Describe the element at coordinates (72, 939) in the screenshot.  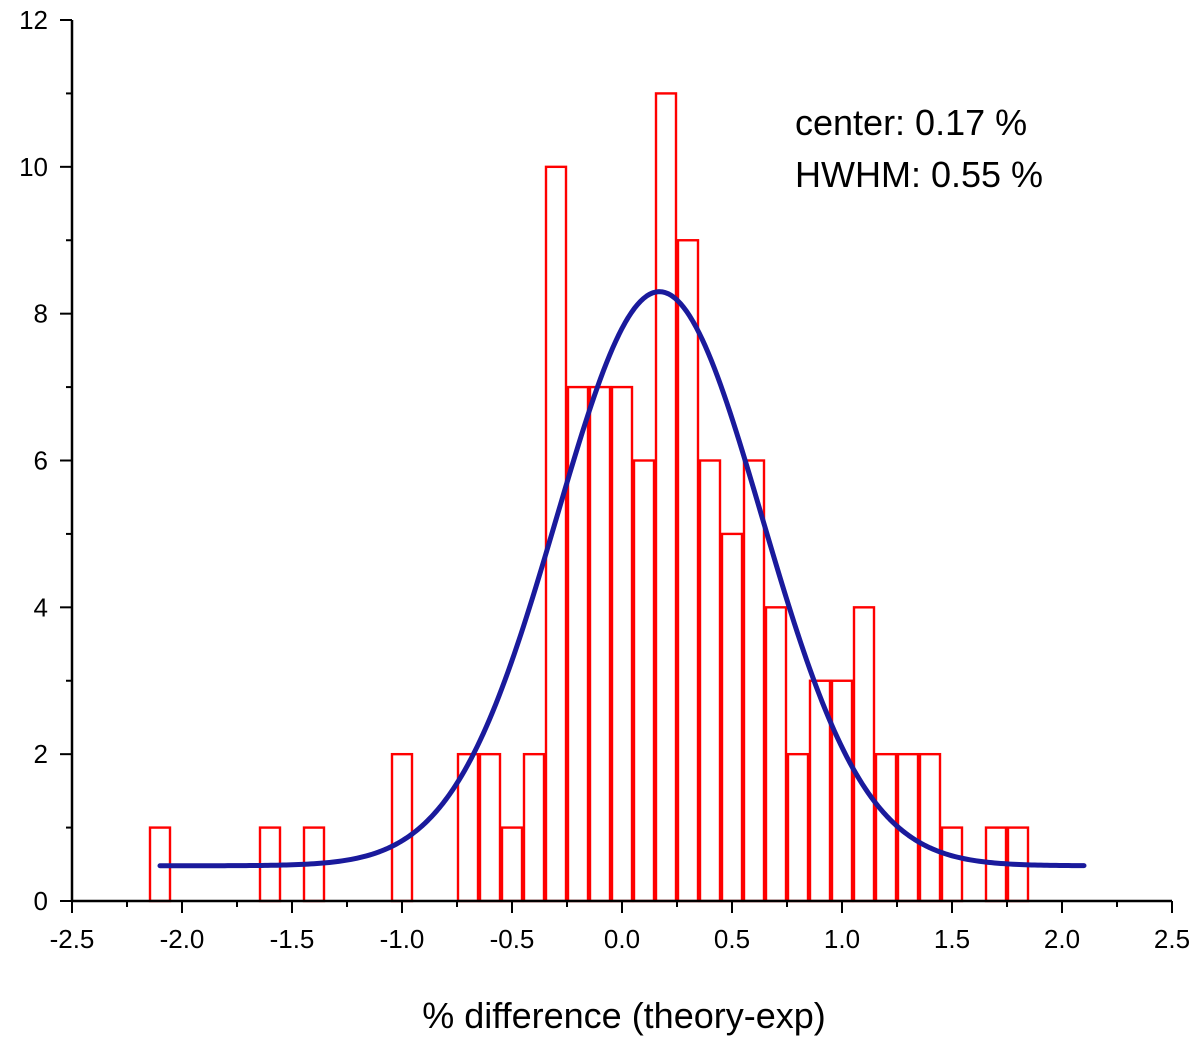
I see `x-tick-label: -2.5` at that location.